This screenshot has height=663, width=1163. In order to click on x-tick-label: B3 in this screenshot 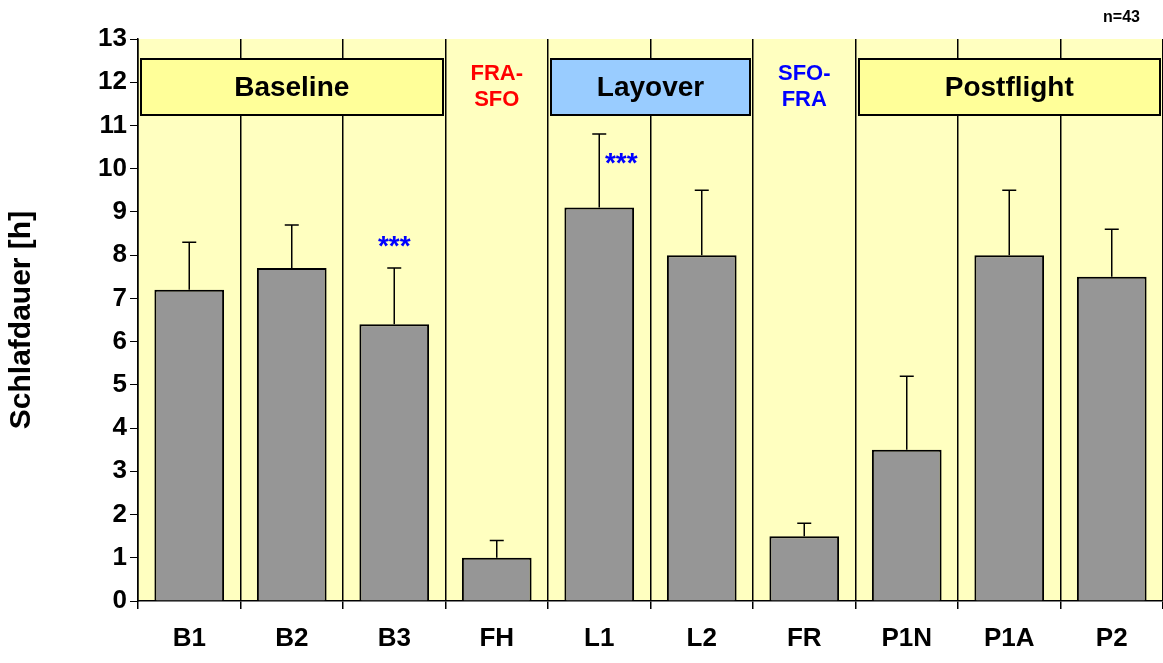, I will do `click(394, 636)`.